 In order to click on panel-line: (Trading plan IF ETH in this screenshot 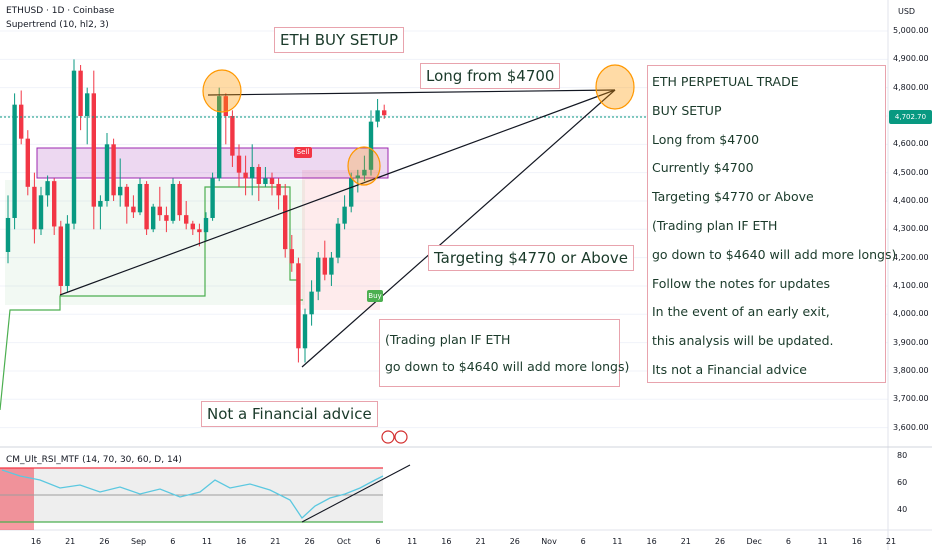, I will do `click(715, 225)`.